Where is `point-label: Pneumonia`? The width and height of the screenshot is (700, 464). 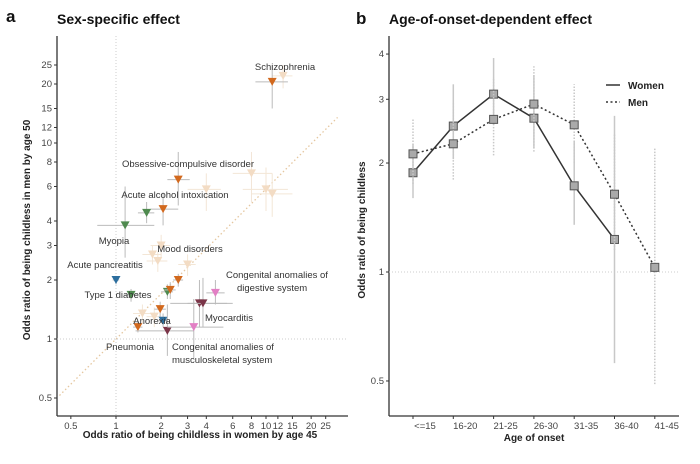 point-label: Pneumonia is located at coordinates (130, 347).